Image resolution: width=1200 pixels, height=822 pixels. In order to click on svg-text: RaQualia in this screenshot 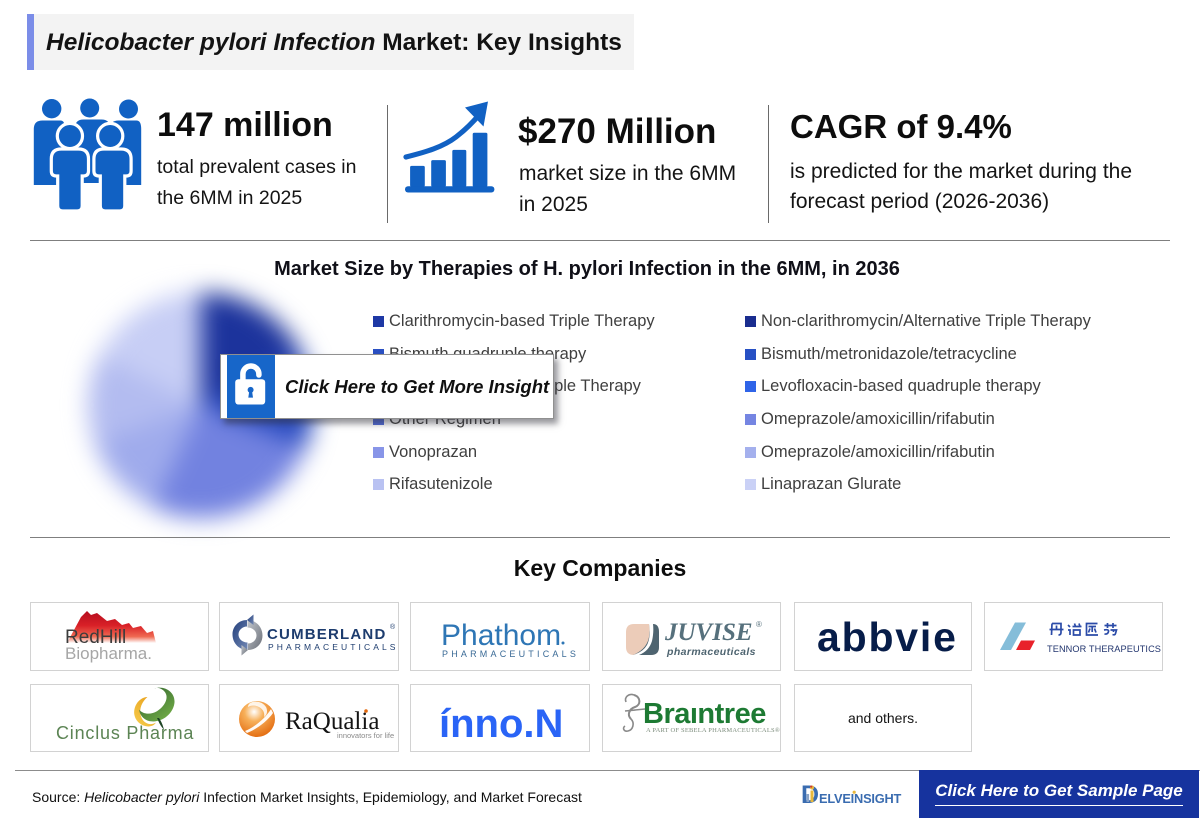, I will do `click(332, 721)`.